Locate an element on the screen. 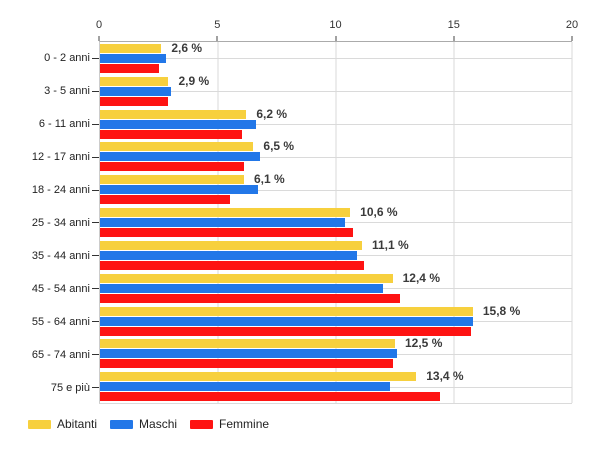  vertical-gridline is located at coordinates (572, 222).